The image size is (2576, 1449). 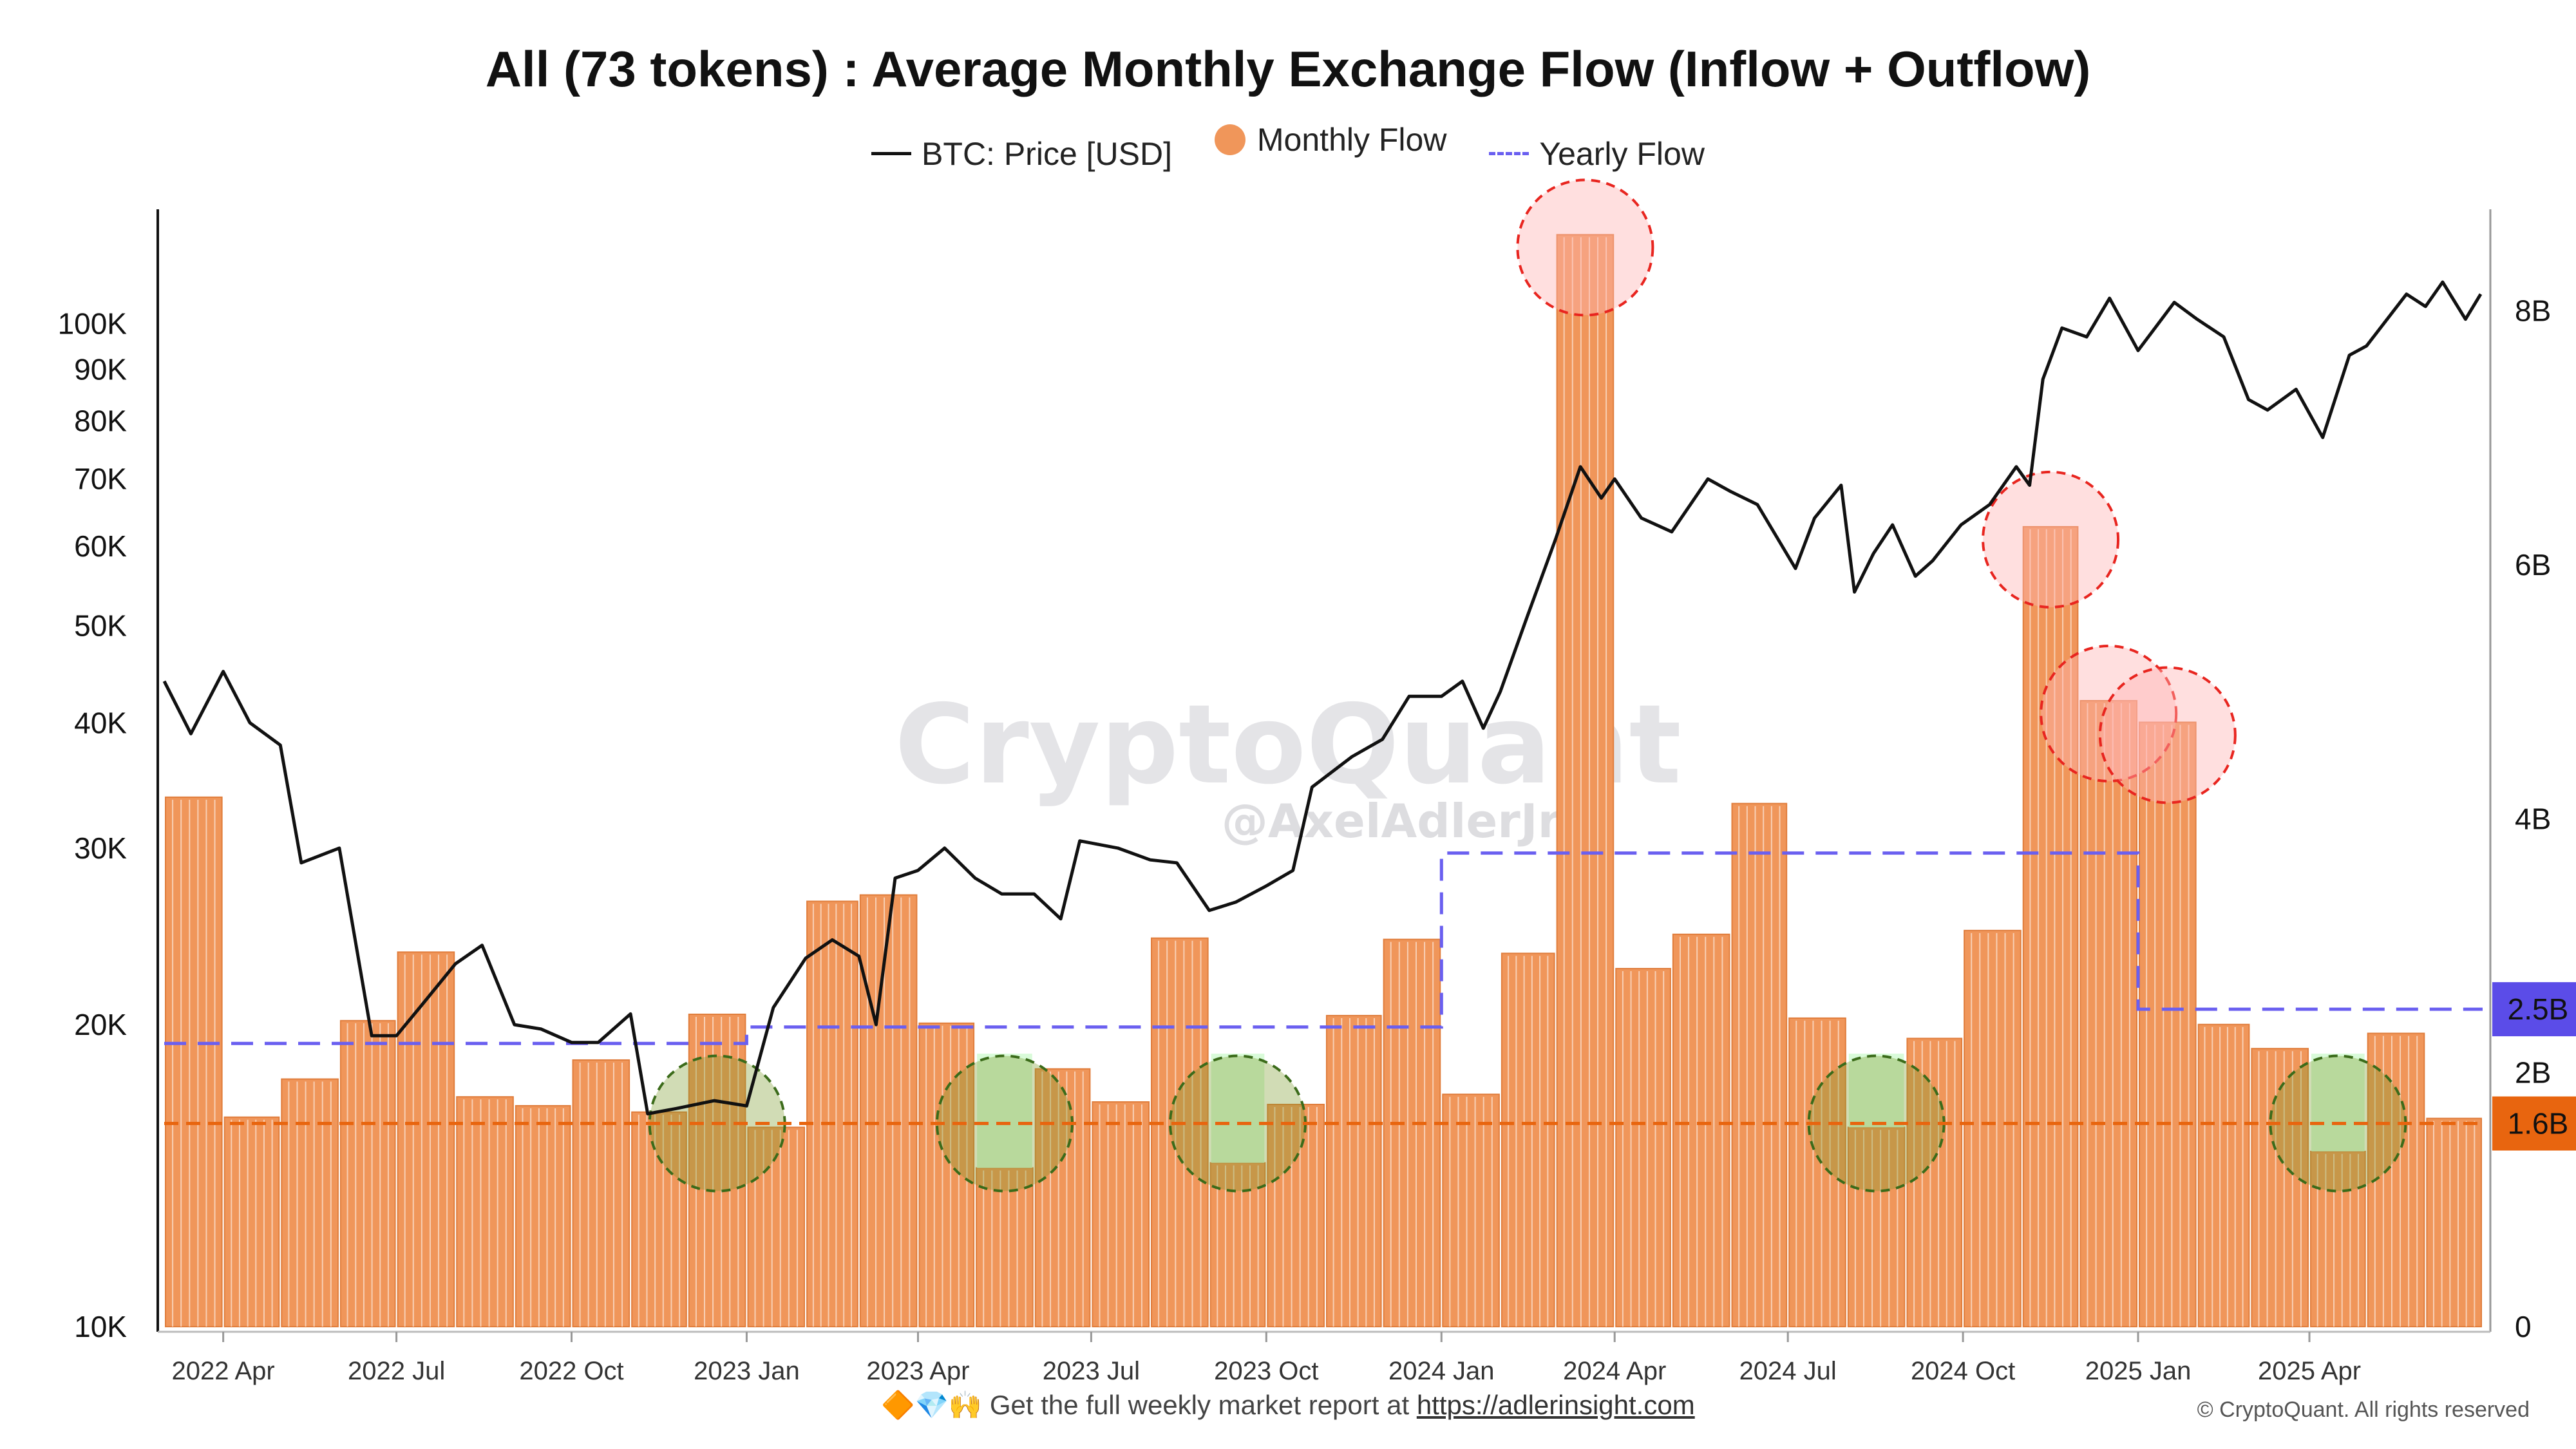 I want to click on footer-link: https://adlerinsight.com, so click(x=1556, y=1405).